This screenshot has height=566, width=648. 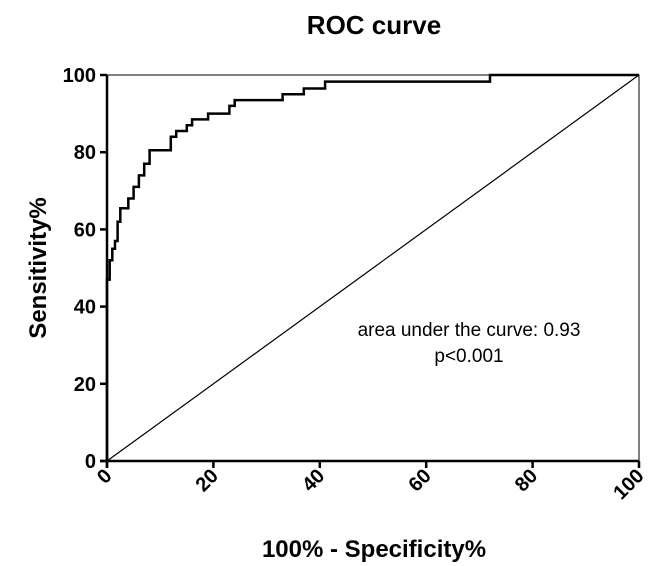 What do you see at coordinates (38, 267) in the screenshot?
I see `y-axis-label: Sensitivity%` at bounding box center [38, 267].